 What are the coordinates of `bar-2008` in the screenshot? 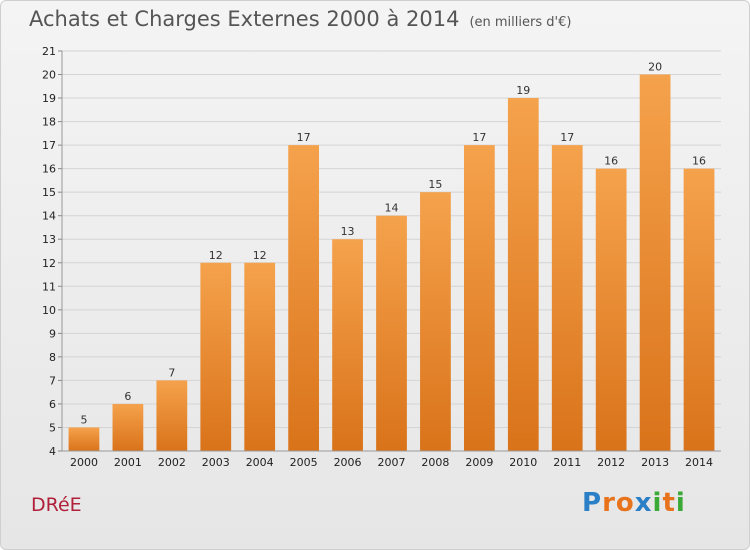 It's located at (435, 322).